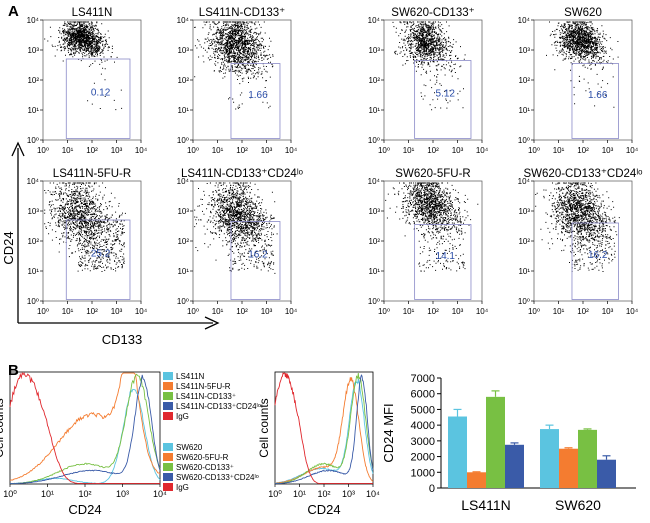 The height and width of the screenshot is (523, 650). Describe the element at coordinates (423, 458) in the screenshot. I see `y-tick-label: 2000` at that location.